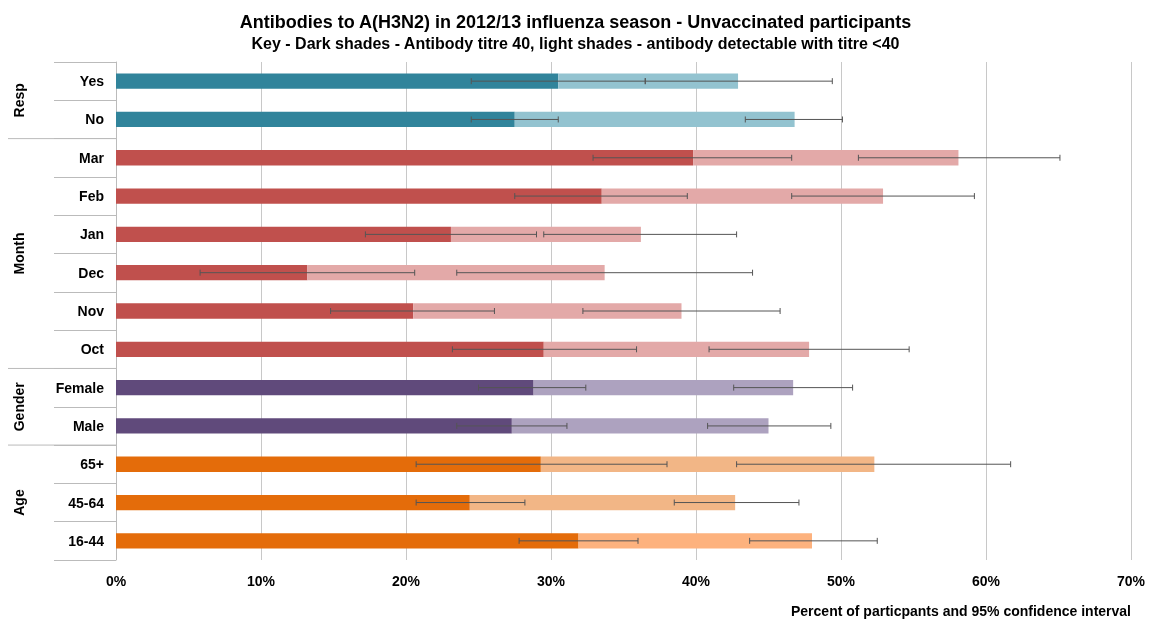  Describe the element at coordinates (116, 581) in the screenshot. I see `x-tick-label: 0%` at that location.